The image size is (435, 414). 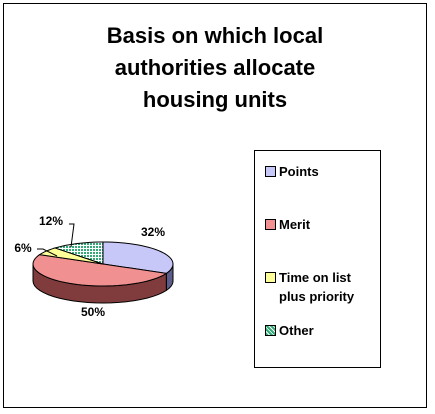 I want to click on data-label-time-on-list: 6%, so click(x=23, y=248).